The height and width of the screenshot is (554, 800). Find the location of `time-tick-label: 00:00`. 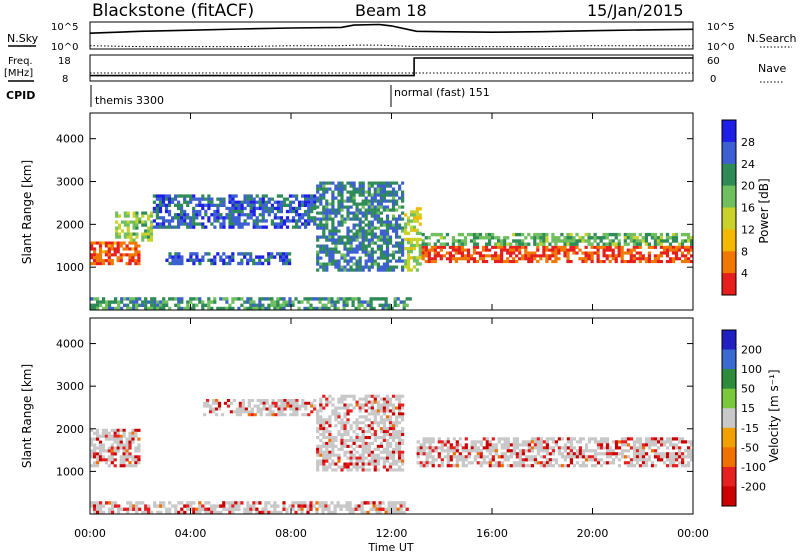

time-tick-label: 00:00 is located at coordinates (90, 533).